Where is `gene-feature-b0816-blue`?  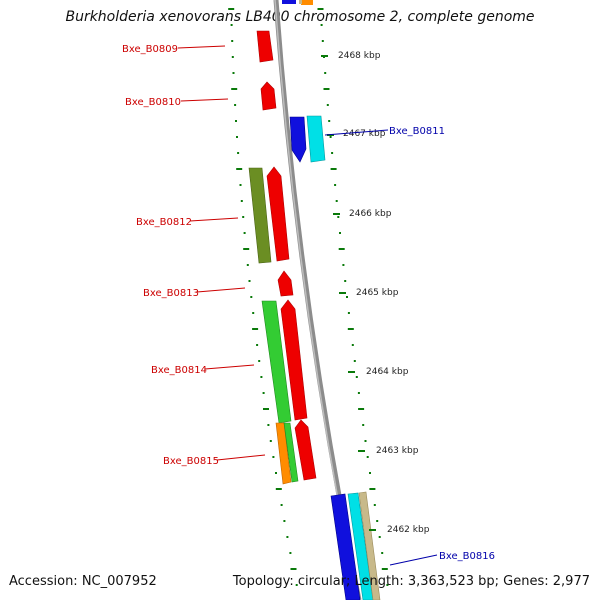
gene-feature-b0816-blue is located at coordinates (345, 546).